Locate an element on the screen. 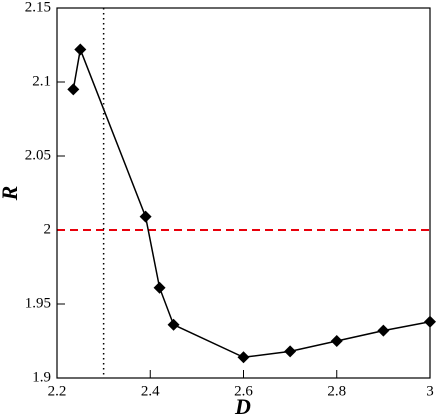  x-axis-label: D is located at coordinates (242, 406).